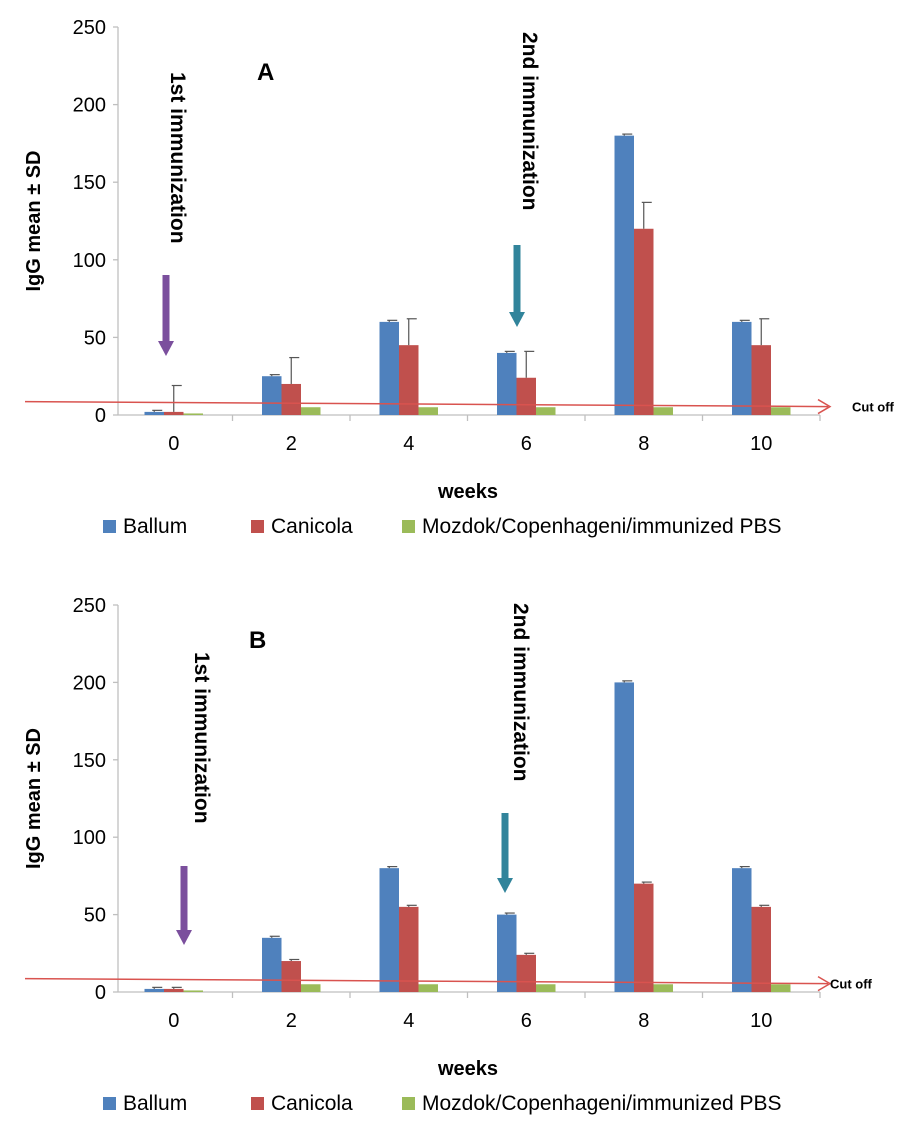 The width and height of the screenshot is (902, 1127). Describe the element at coordinates (265, 72) in the screenshot. I see `panel-label: A` at that location.